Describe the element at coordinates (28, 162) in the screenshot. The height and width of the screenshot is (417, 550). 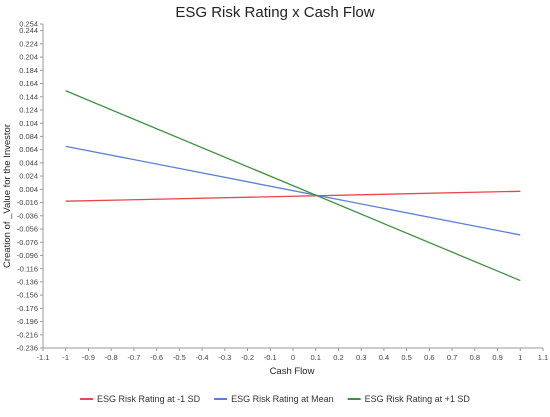
I see `y-tick-label: 0.044` at that location.